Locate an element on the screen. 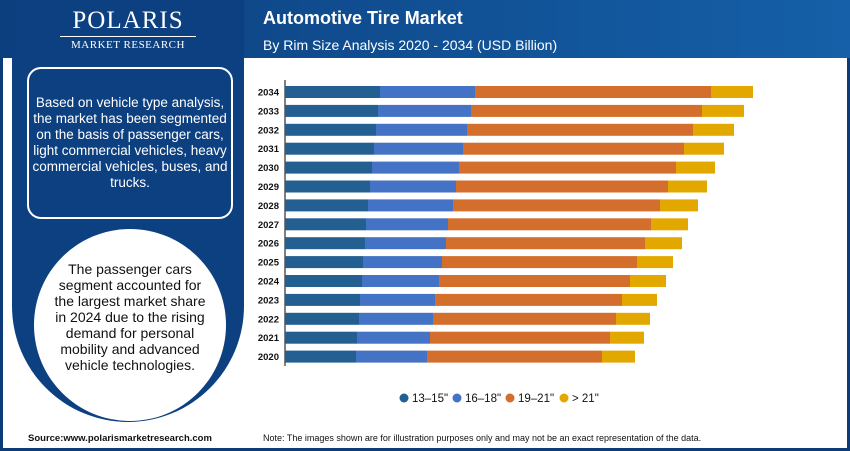 The image size is (850, 451). year-tick-label: 2021 is located at coordinates (269, 338).